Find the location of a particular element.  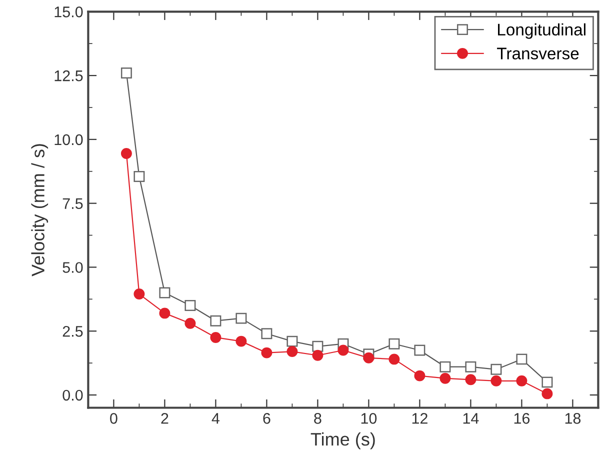

legend-label: Longitudinal is located at coordinates (542, 31).